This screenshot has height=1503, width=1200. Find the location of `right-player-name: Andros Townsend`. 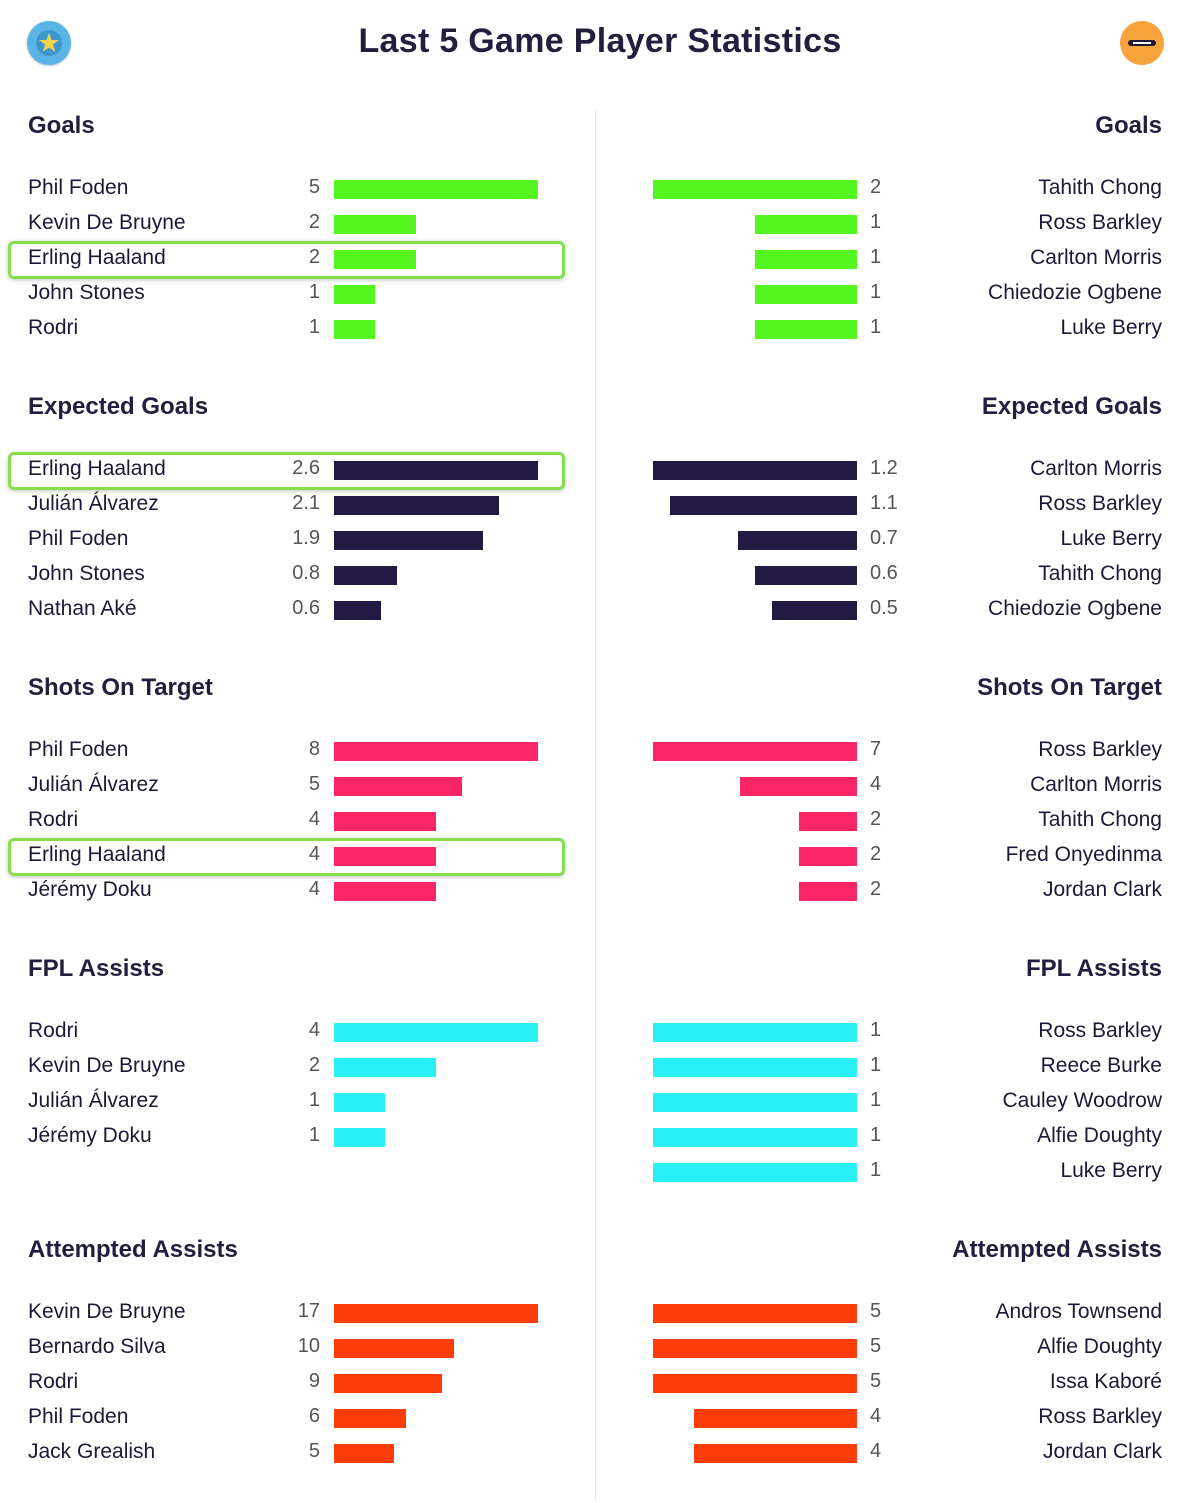

right-player-name: Andros Townsend is located at coordinates (1078, 1311).